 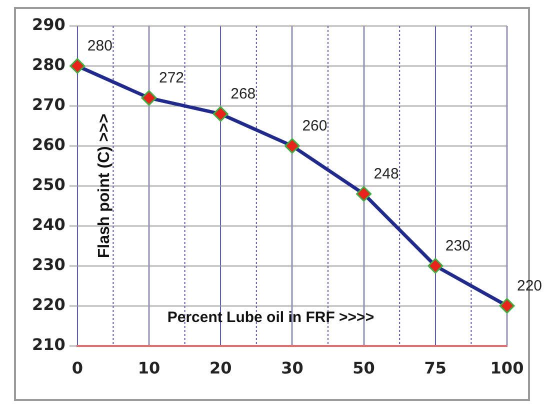 What do you see at coordinates (243, 94) in the screenshot?
I see `data-label: 268` at bounding box center [243, 94].